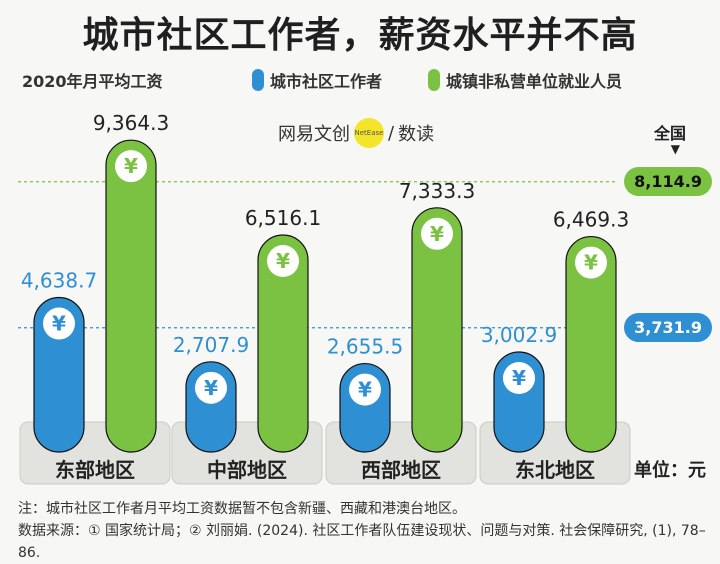 This screenshot has width=720, height=564. I want to click on note-text: 注：城市社区工作者月平均工资数据暂不包含新疆、西藏和港澳台地区。, so click(242, 509).